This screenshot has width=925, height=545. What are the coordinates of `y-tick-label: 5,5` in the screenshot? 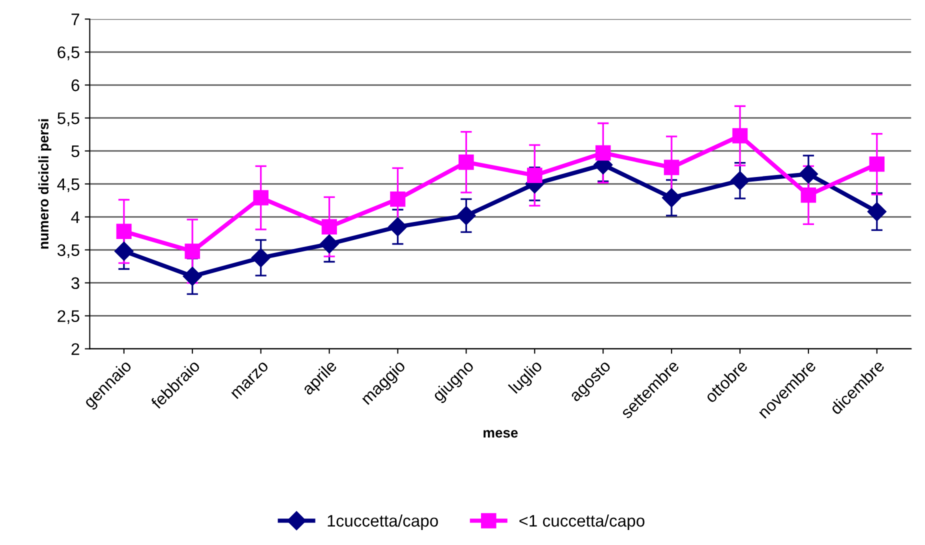 It's located at (69, 119).